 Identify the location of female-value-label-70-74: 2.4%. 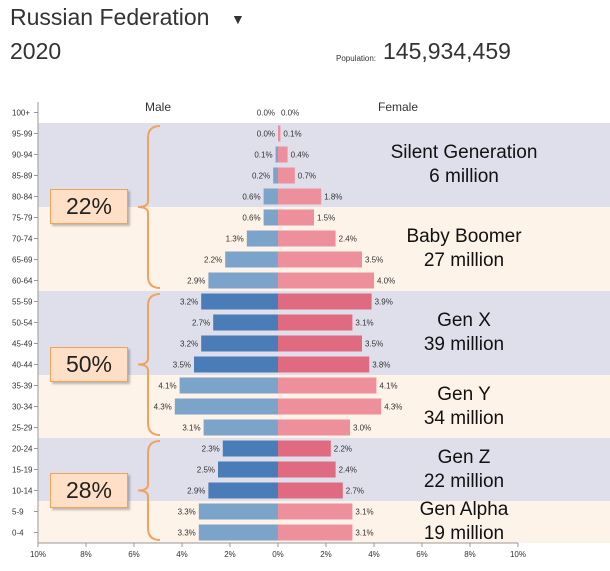
(348, 239).